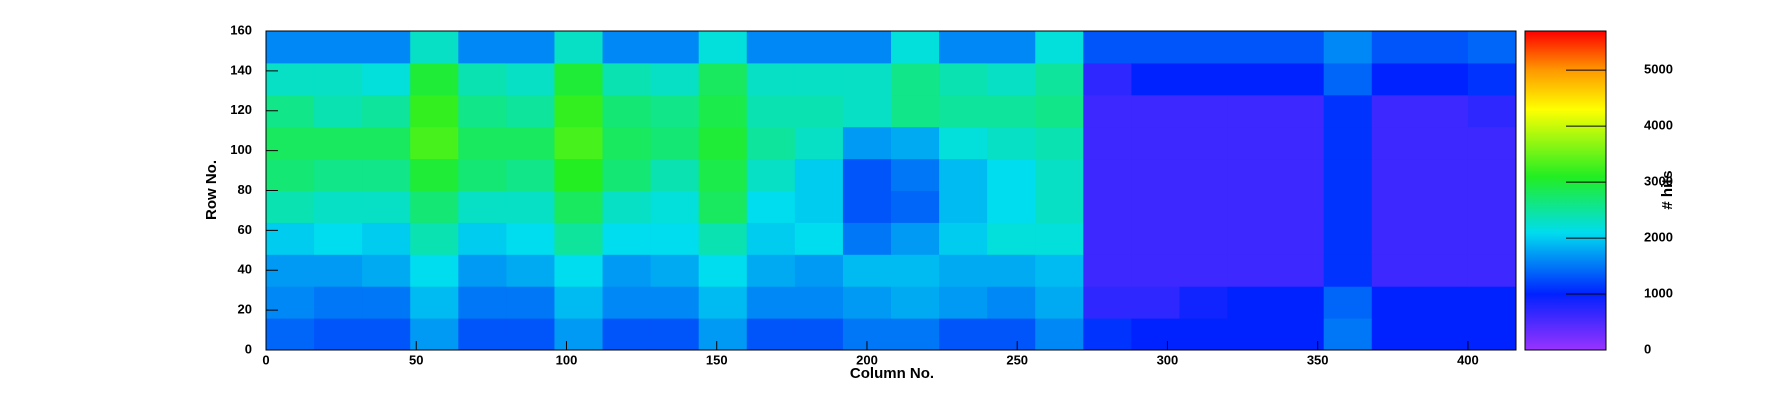  What do you see at coordinates (265, 359) in the screenshot?
I see `x-tick-label: 0` at bounding box center [265, 359].